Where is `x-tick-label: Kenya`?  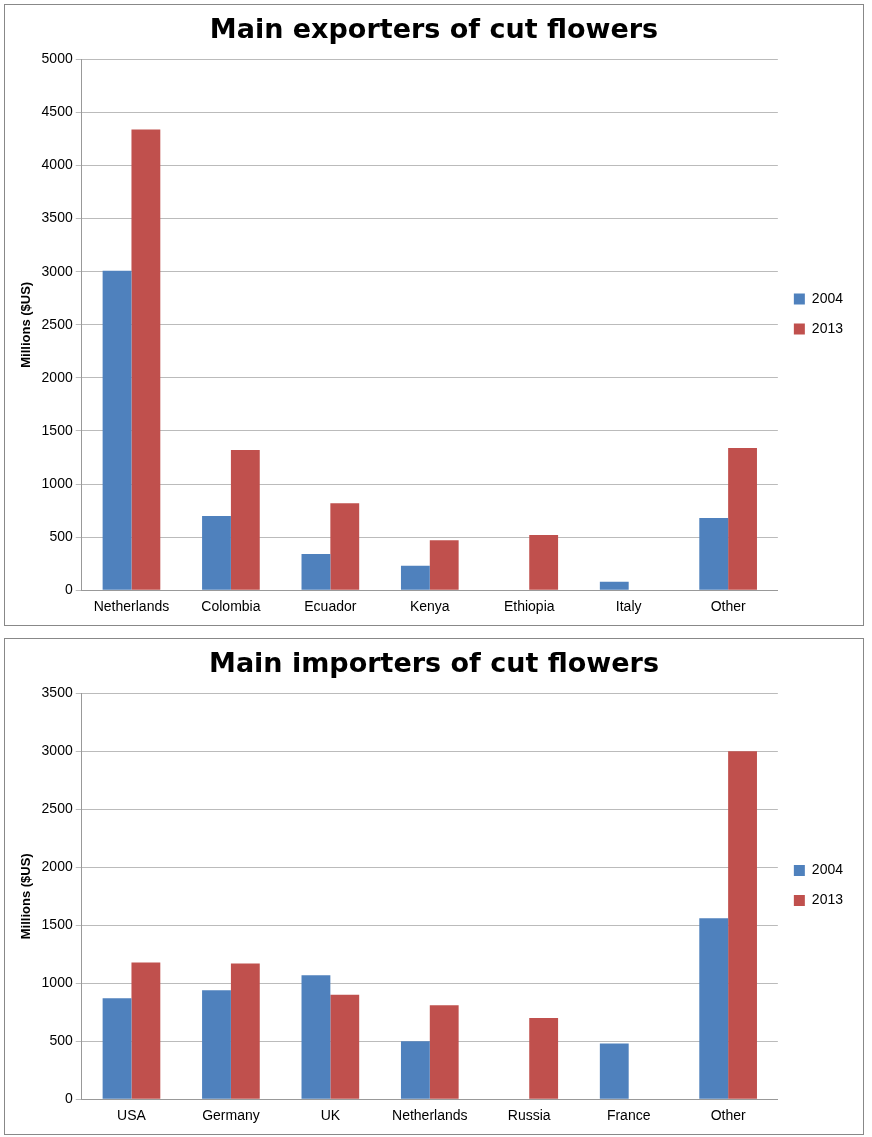 x-tick-label: Kenya is located at coordinates (429, 606).